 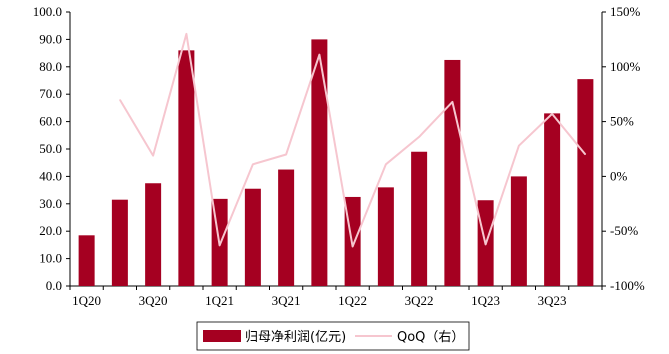 What do you see at coordinates (295, 337) in the screenshot?
I see `legend-label-net-profit: 归母净利润(亿元)` at bounding box center [295, 337].